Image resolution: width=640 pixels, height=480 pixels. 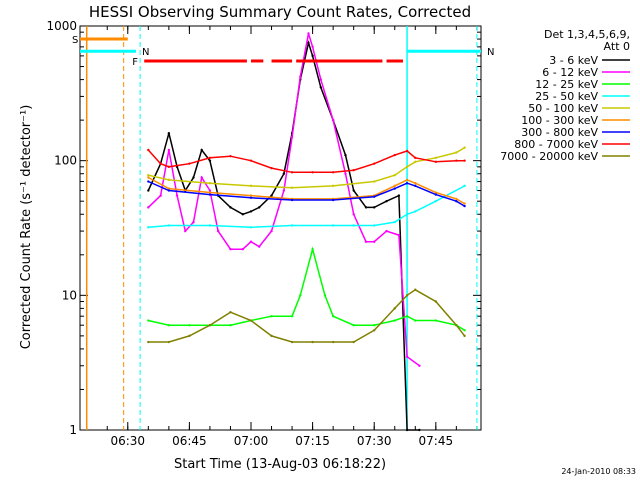 What do you see at coordinates (312, 441) in the screenshot?
I see `x-tick-label: 07:15` at bounding box center [312, 441].